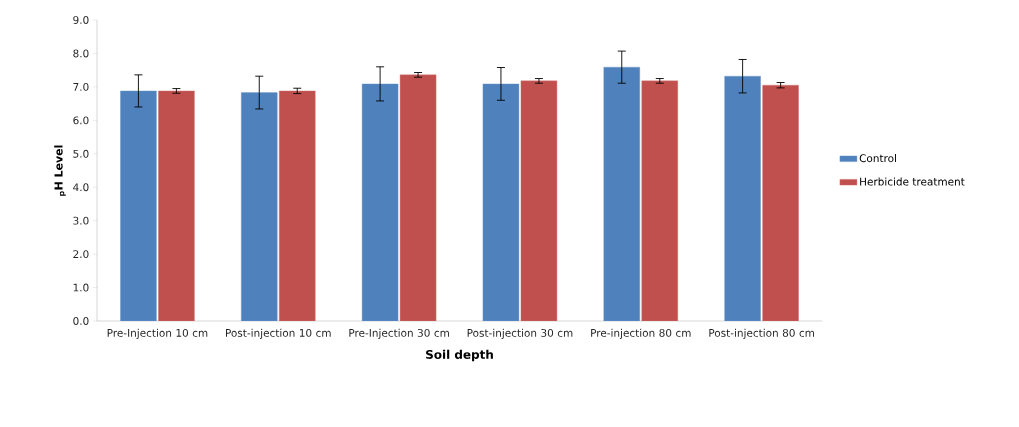 This screenshot has height=427, width=1019. Describe the element at coordinates (520, 333) in the screenshot. I see `x-tick-label: Post-injection 30 cm` at that location.